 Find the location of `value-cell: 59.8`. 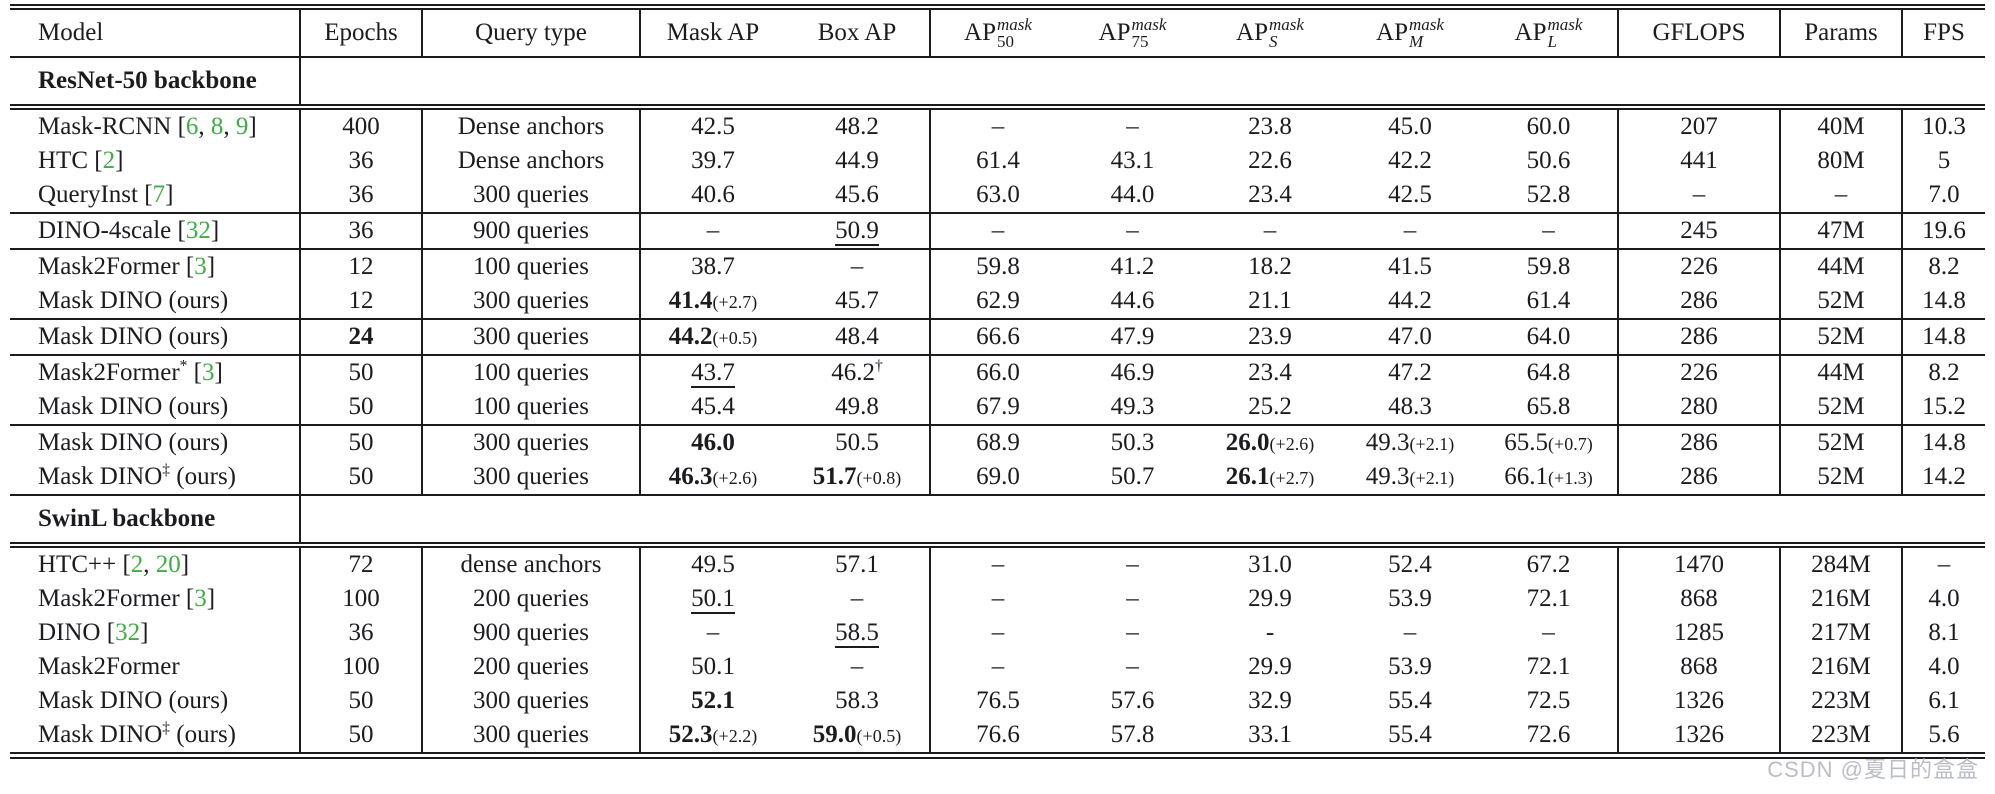

value-cell: 59.8 is located at coordinates (997, 266).